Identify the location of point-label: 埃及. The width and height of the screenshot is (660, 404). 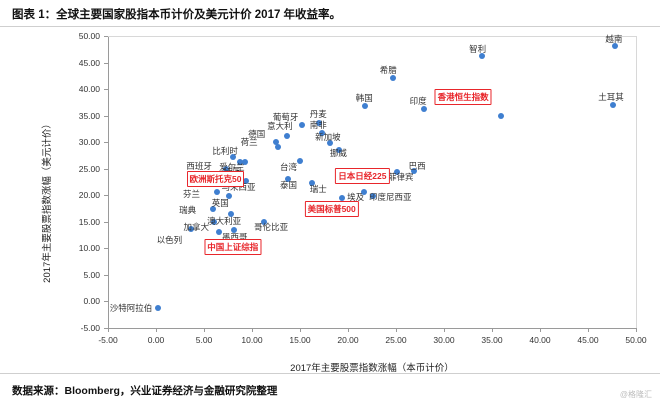
(356, 197).